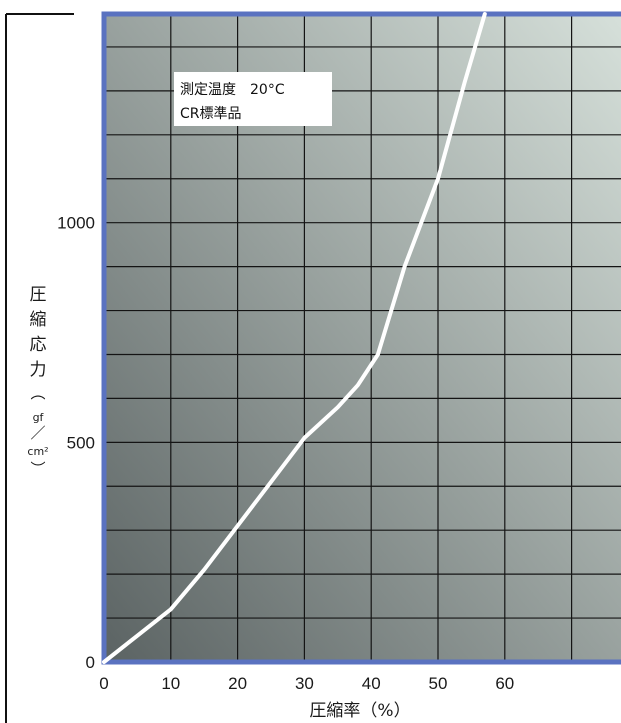  Describe the element at coordinates (438, 683) in the screenshot. I see `x-tick-label: 50` at that location.